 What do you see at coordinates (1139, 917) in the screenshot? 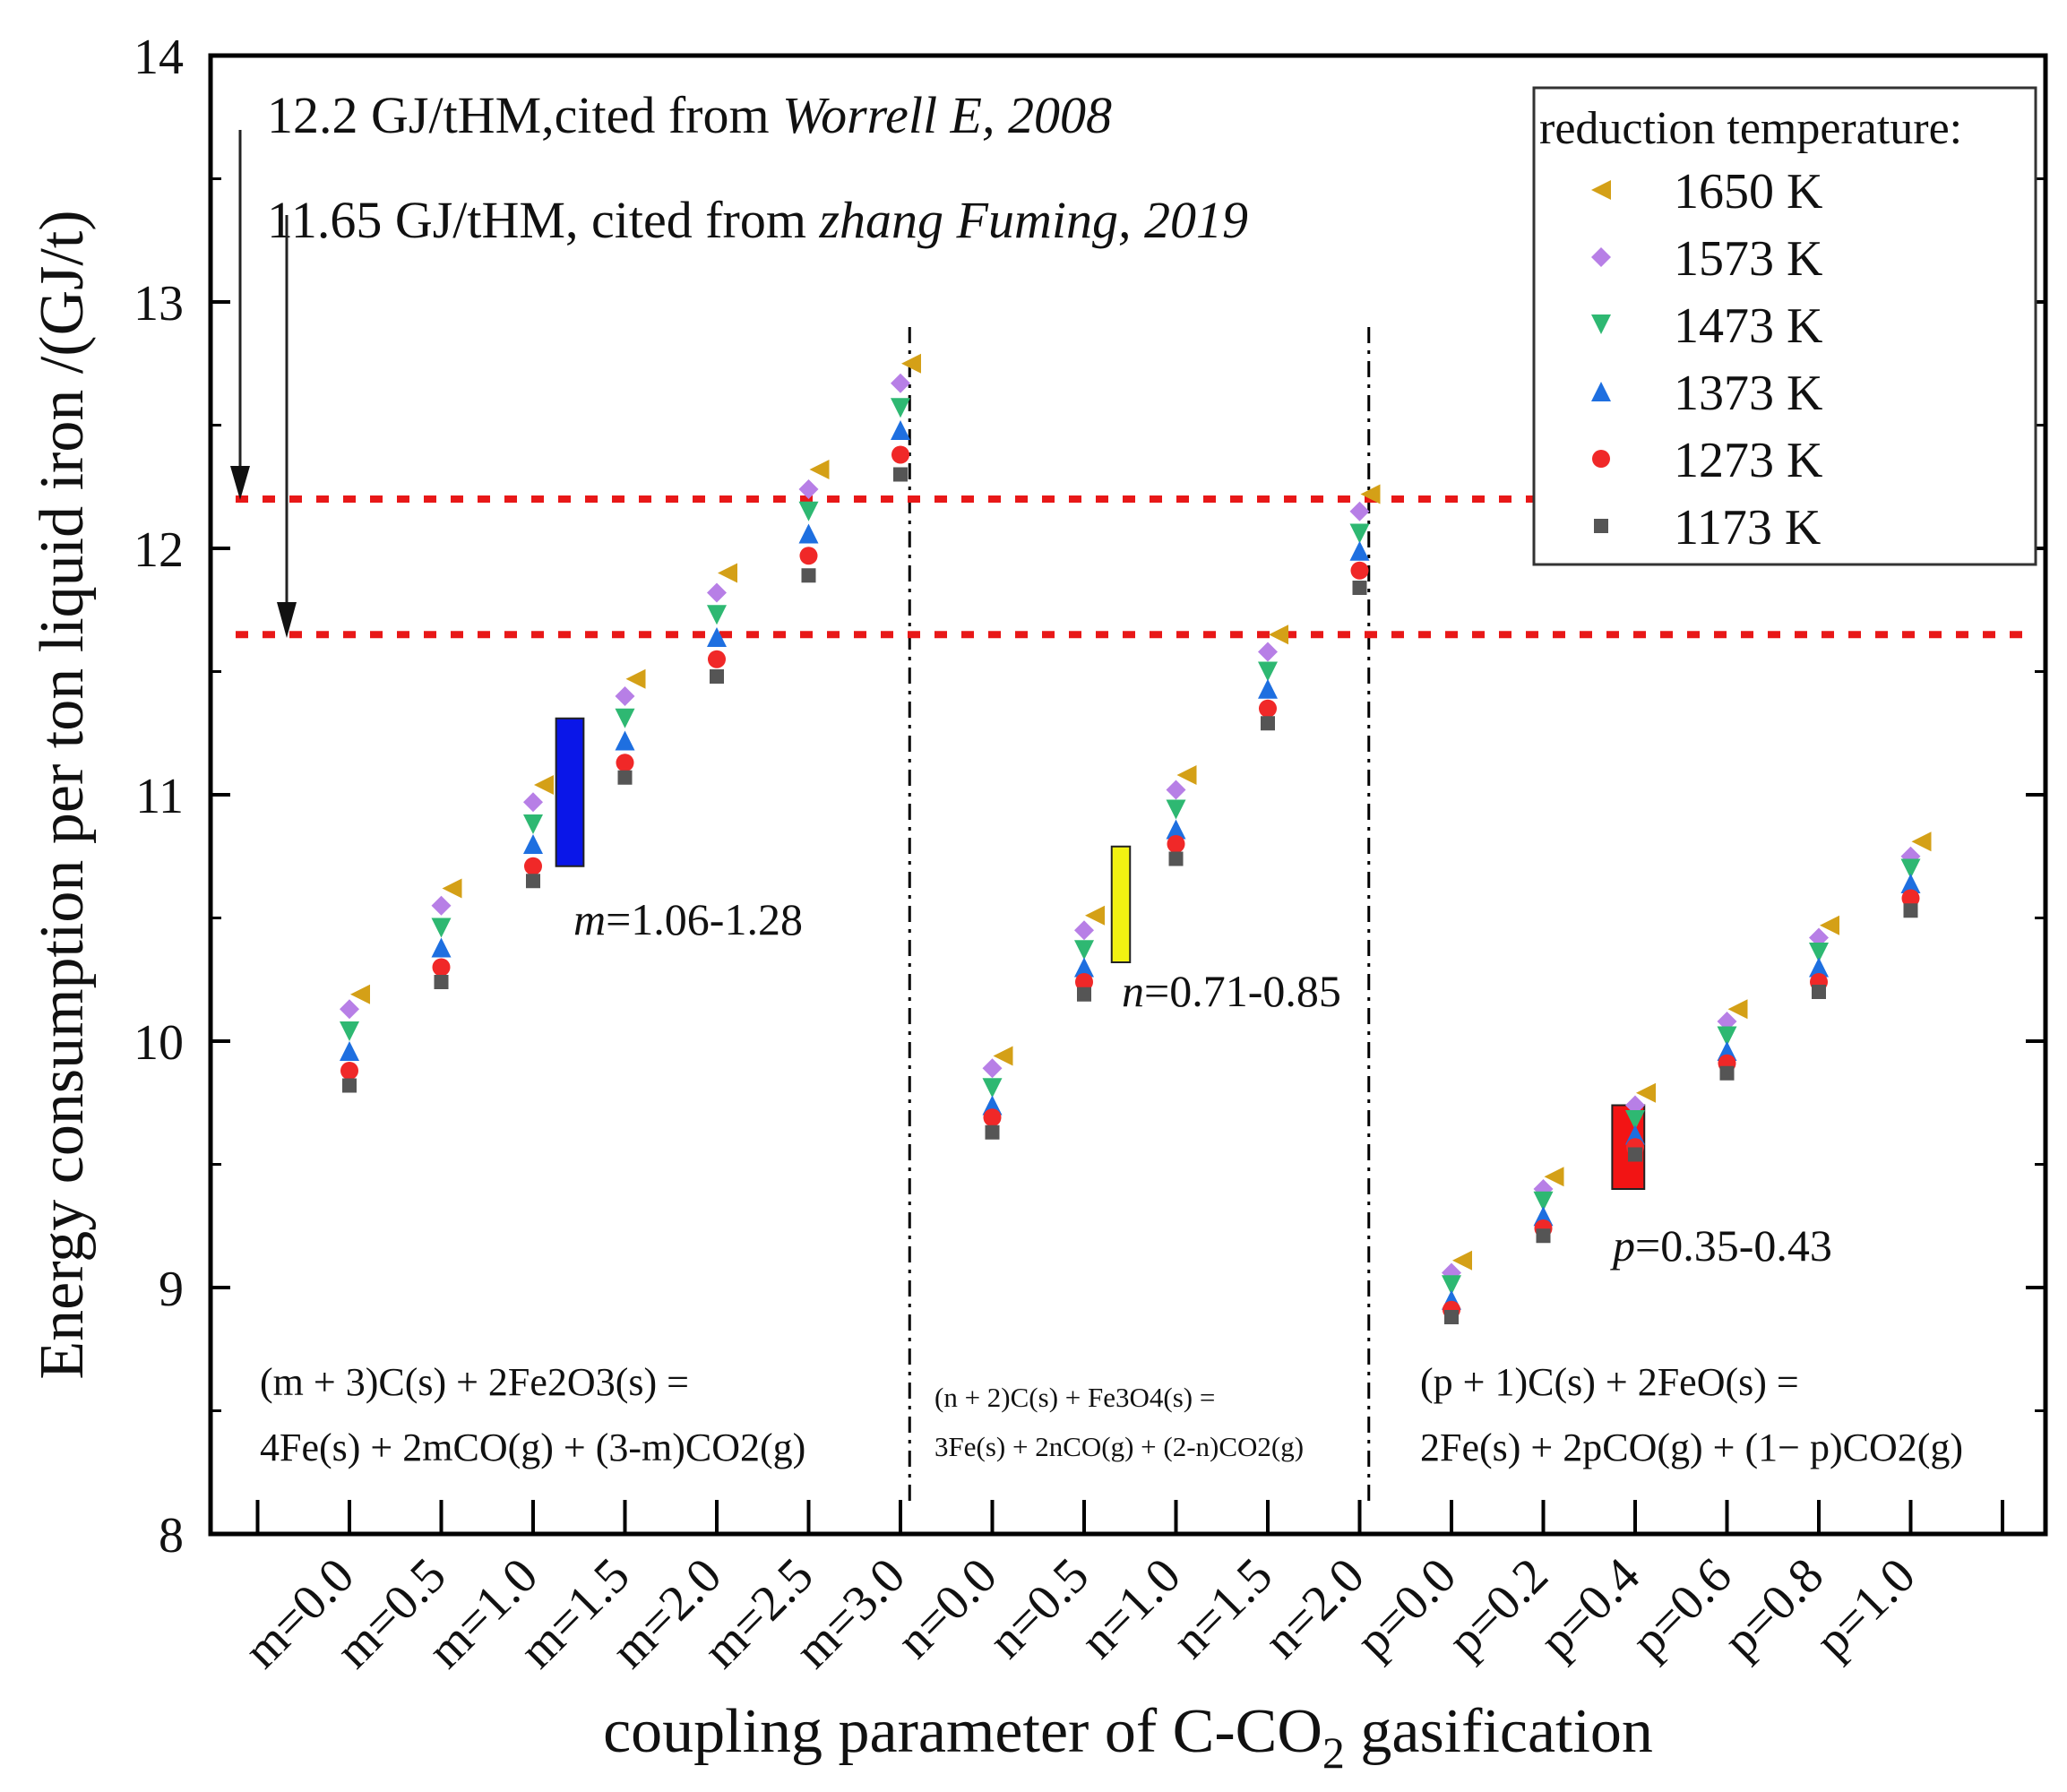
I see `group-separators` at bounding box center [1139, 917].